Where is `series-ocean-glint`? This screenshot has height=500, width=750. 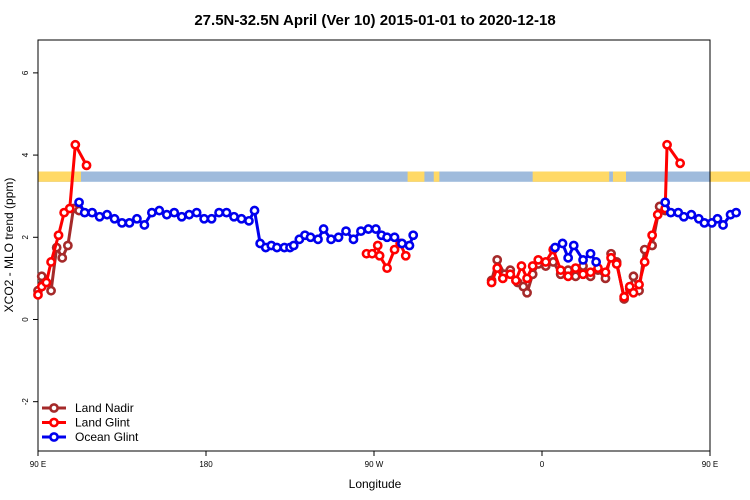
series-ocean-glint is located at coordinates (408, 232).